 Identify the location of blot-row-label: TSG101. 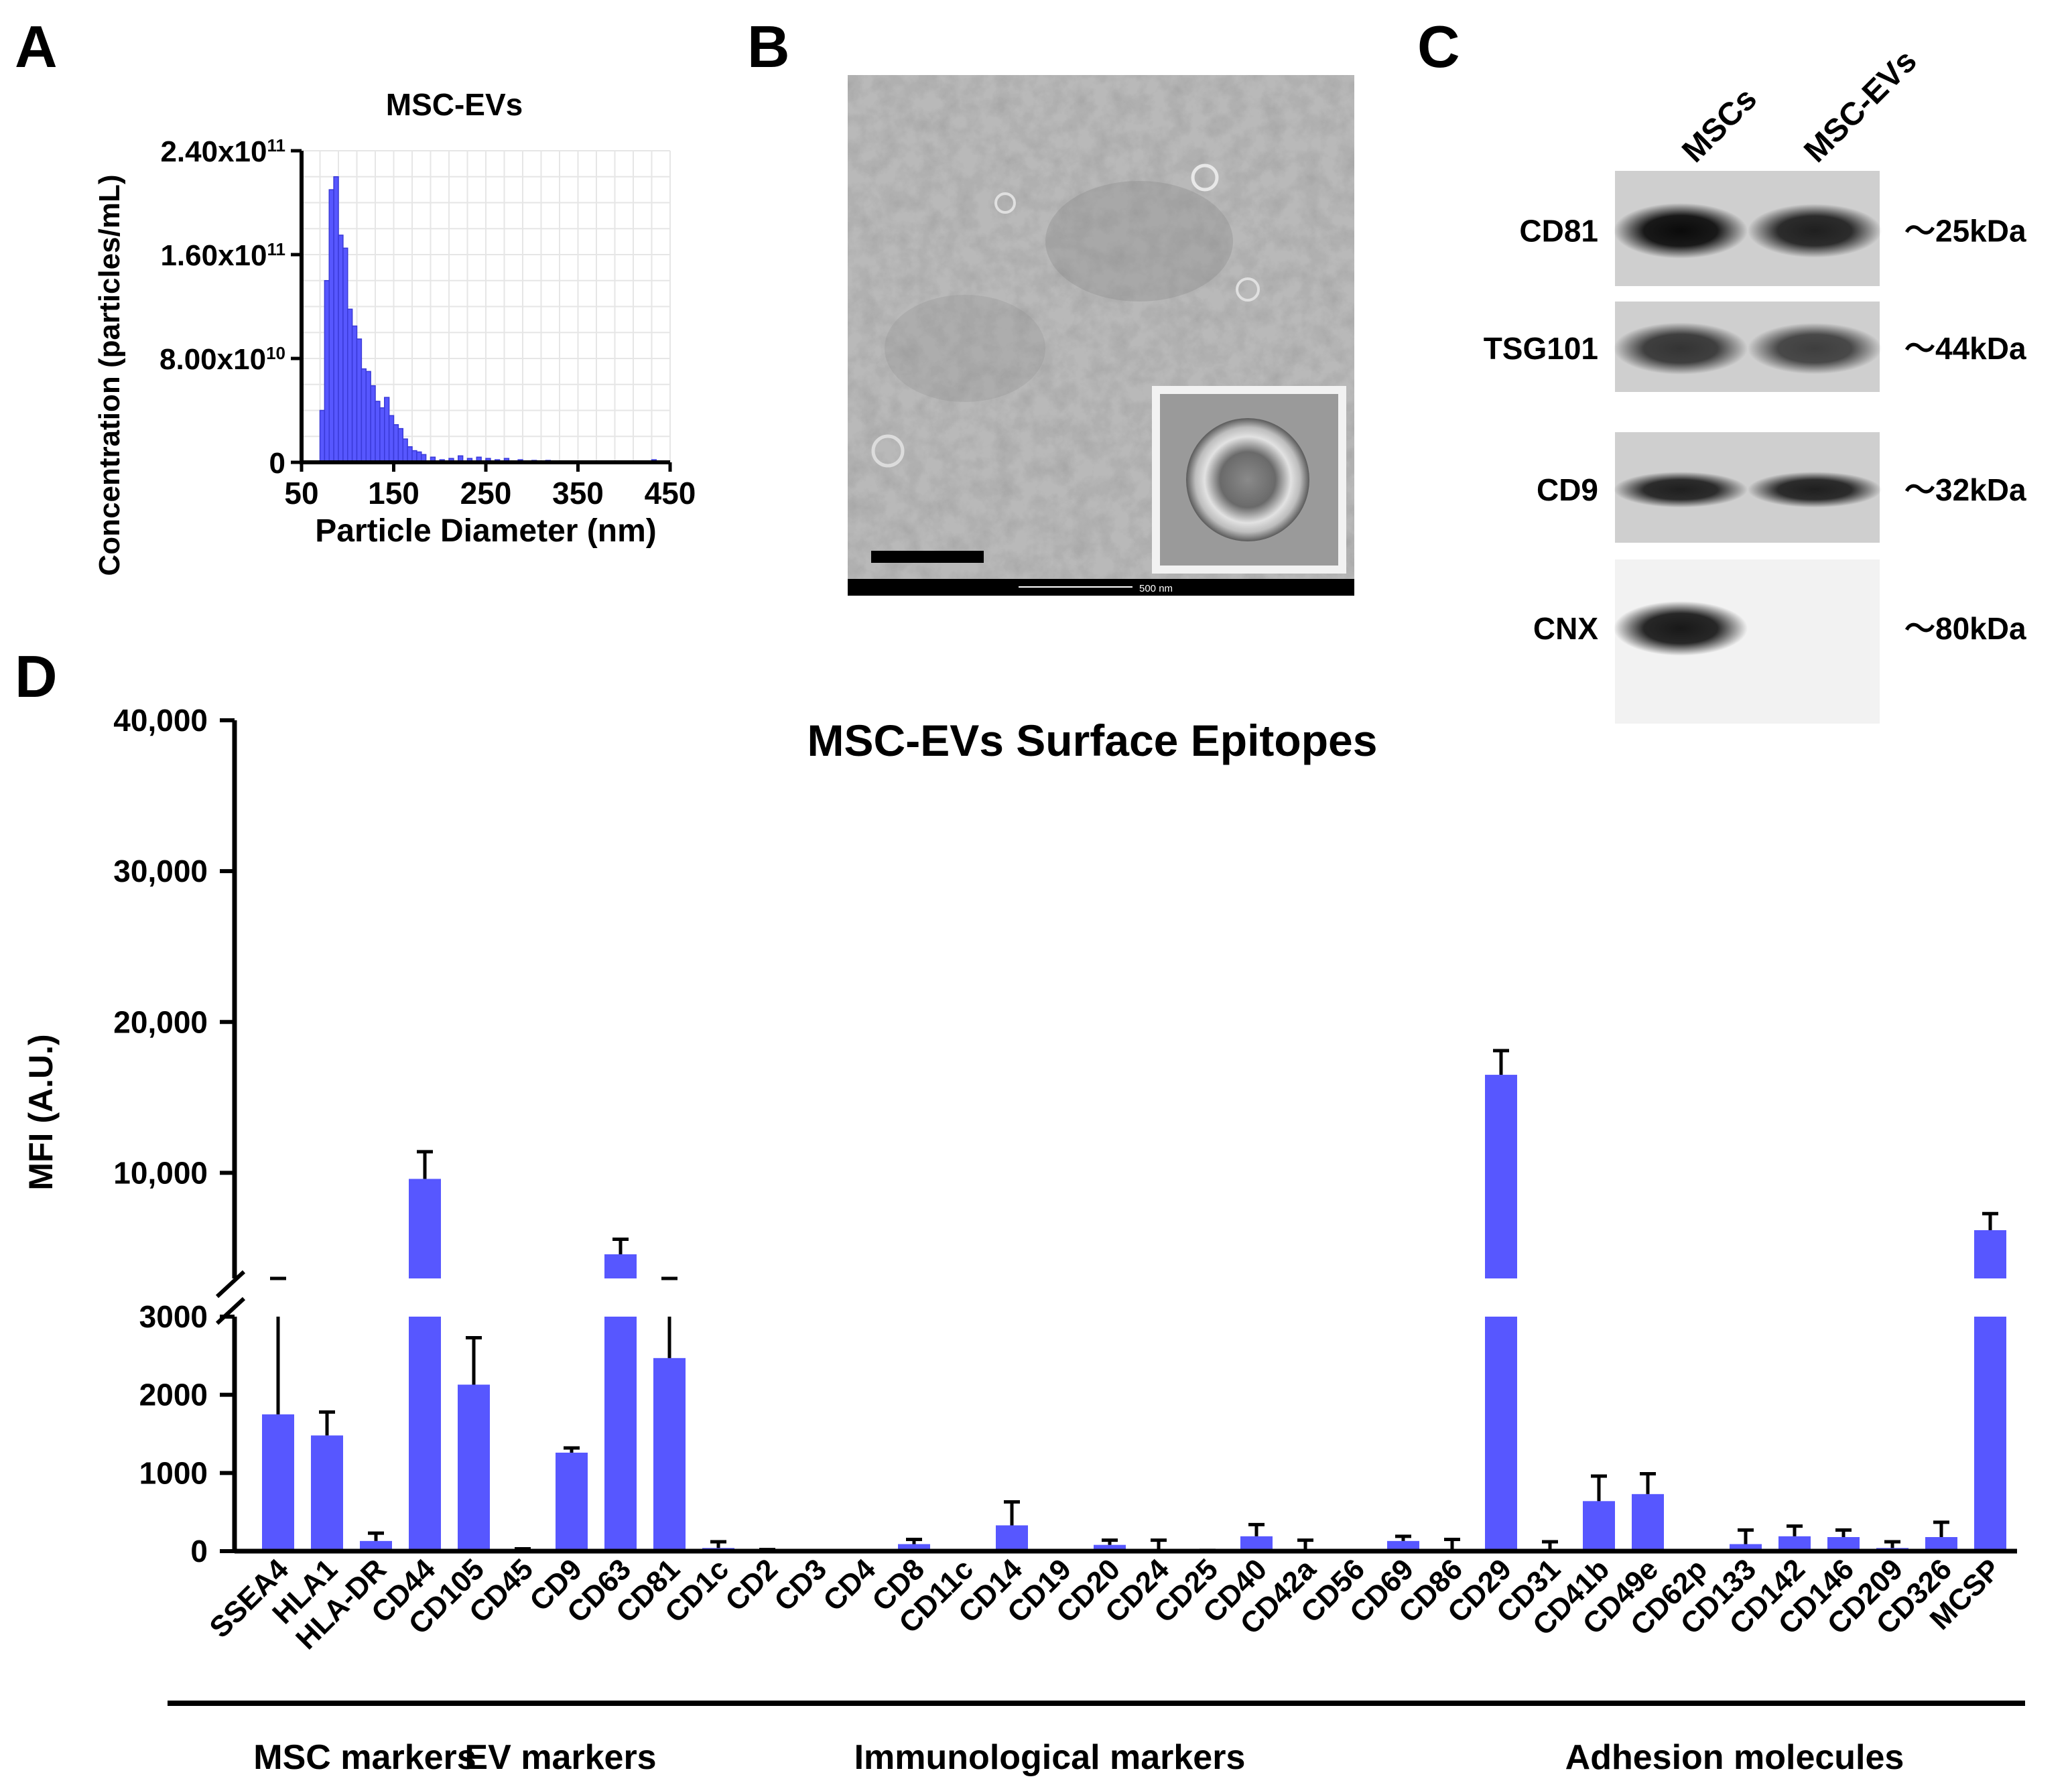
(1541, 348).